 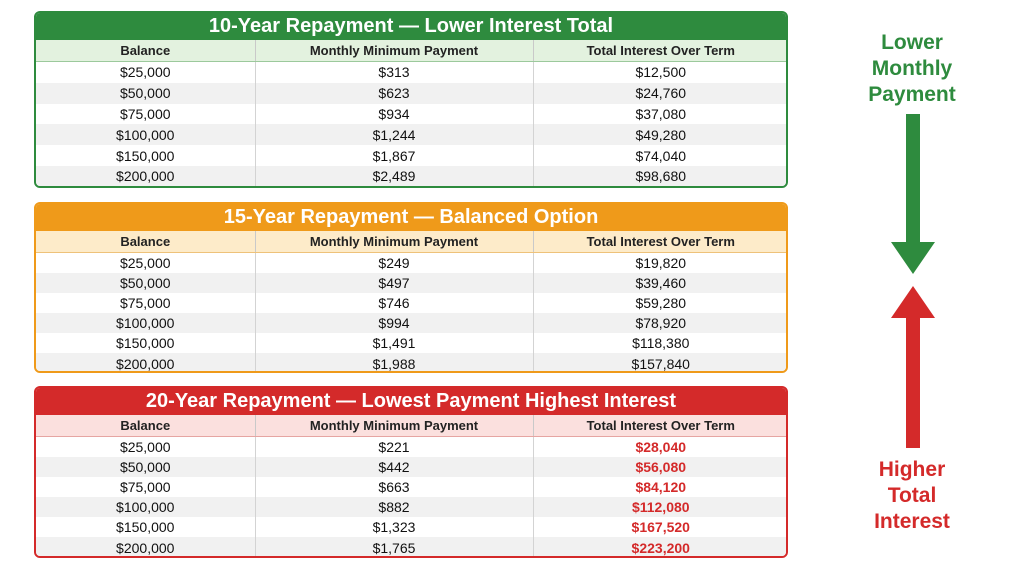 I want to click on cell-payment: $746, so click(x=394, y=303).